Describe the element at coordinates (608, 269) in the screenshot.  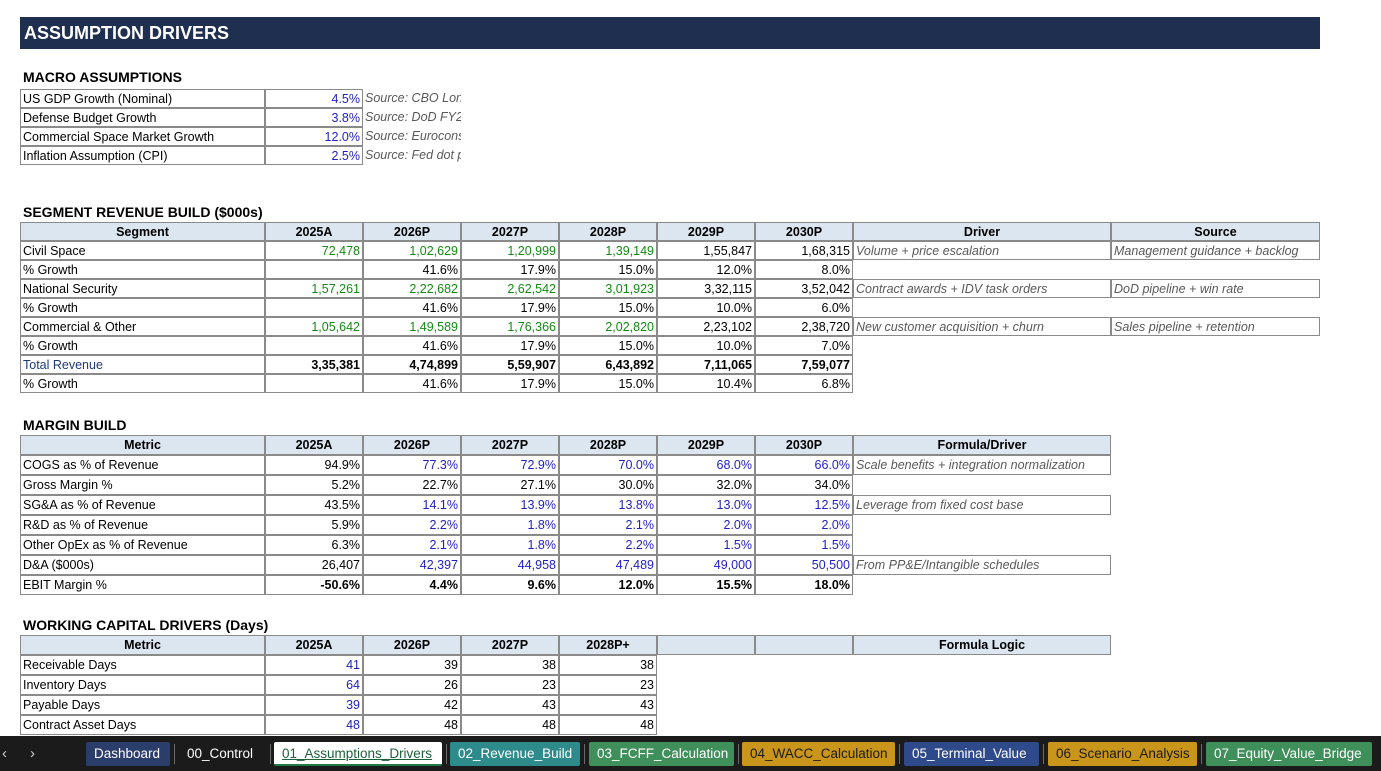
I see `value-cell: 15.0%` at that location.